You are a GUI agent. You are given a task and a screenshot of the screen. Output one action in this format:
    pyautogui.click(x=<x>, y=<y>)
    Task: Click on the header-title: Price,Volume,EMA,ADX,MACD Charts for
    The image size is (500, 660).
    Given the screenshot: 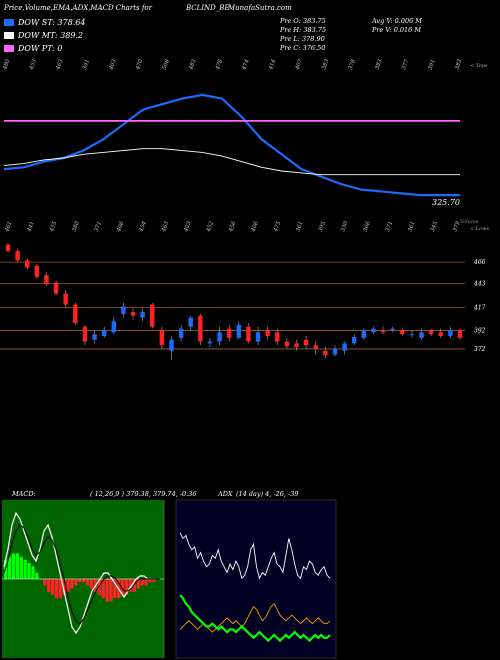 What is the action you would take?
    pyautogui.click(x=78, y=8)
    